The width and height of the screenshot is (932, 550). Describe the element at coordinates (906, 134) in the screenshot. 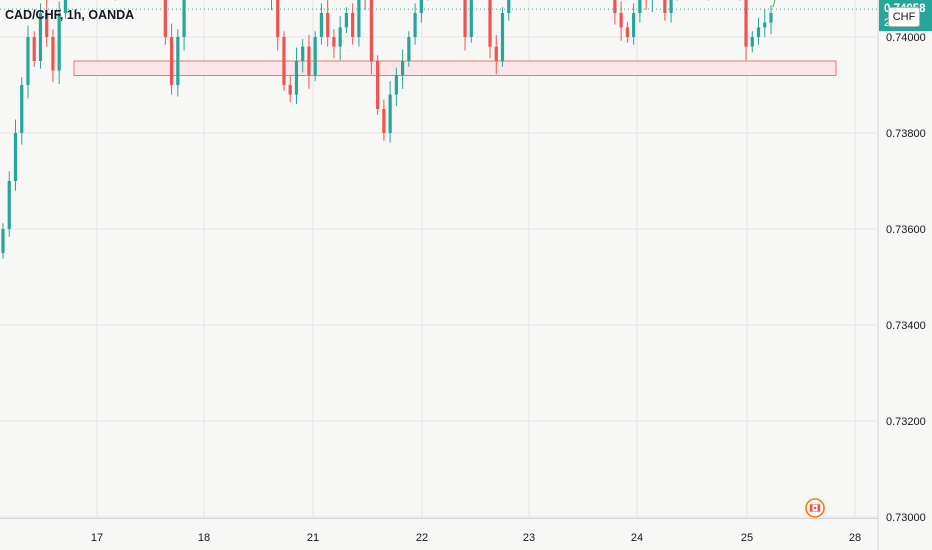

I see `y-tick-label: 0.73800` at that location.